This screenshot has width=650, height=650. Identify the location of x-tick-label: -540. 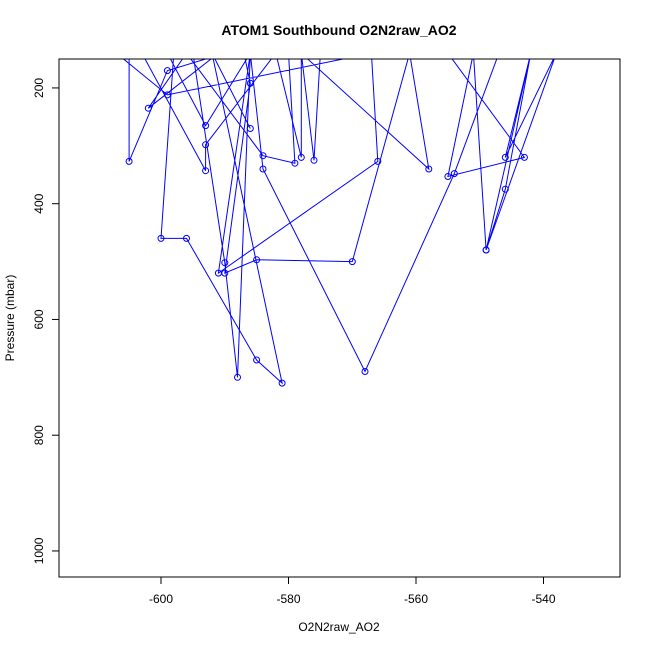
(543, 599).